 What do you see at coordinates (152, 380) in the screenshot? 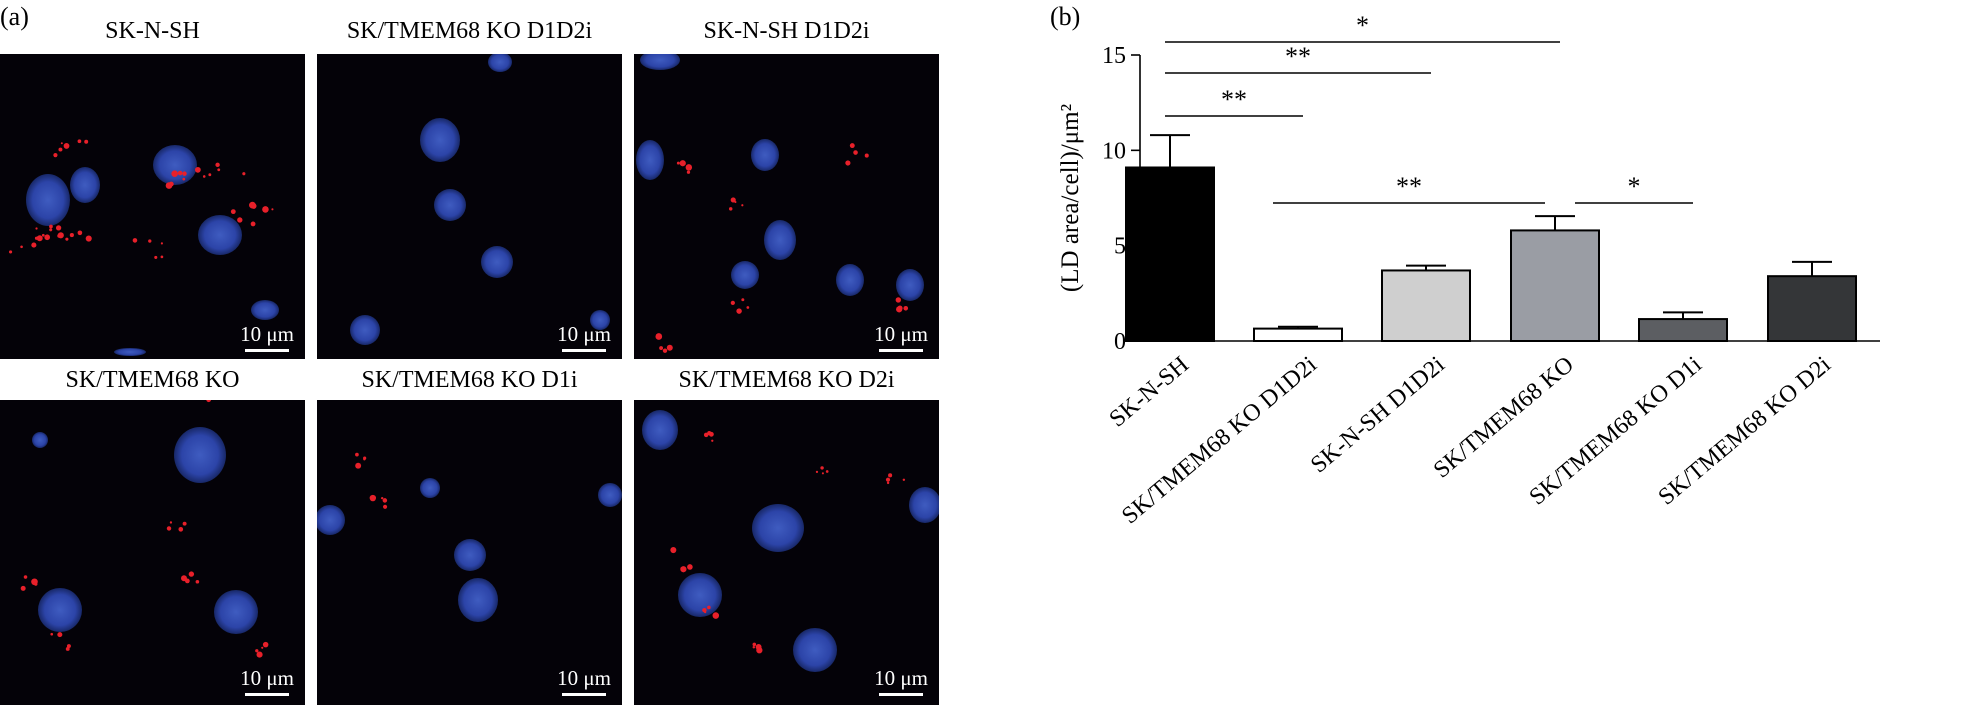
I see `image-title: SK/TMEM68 KO` at bounding box center [152, 380].